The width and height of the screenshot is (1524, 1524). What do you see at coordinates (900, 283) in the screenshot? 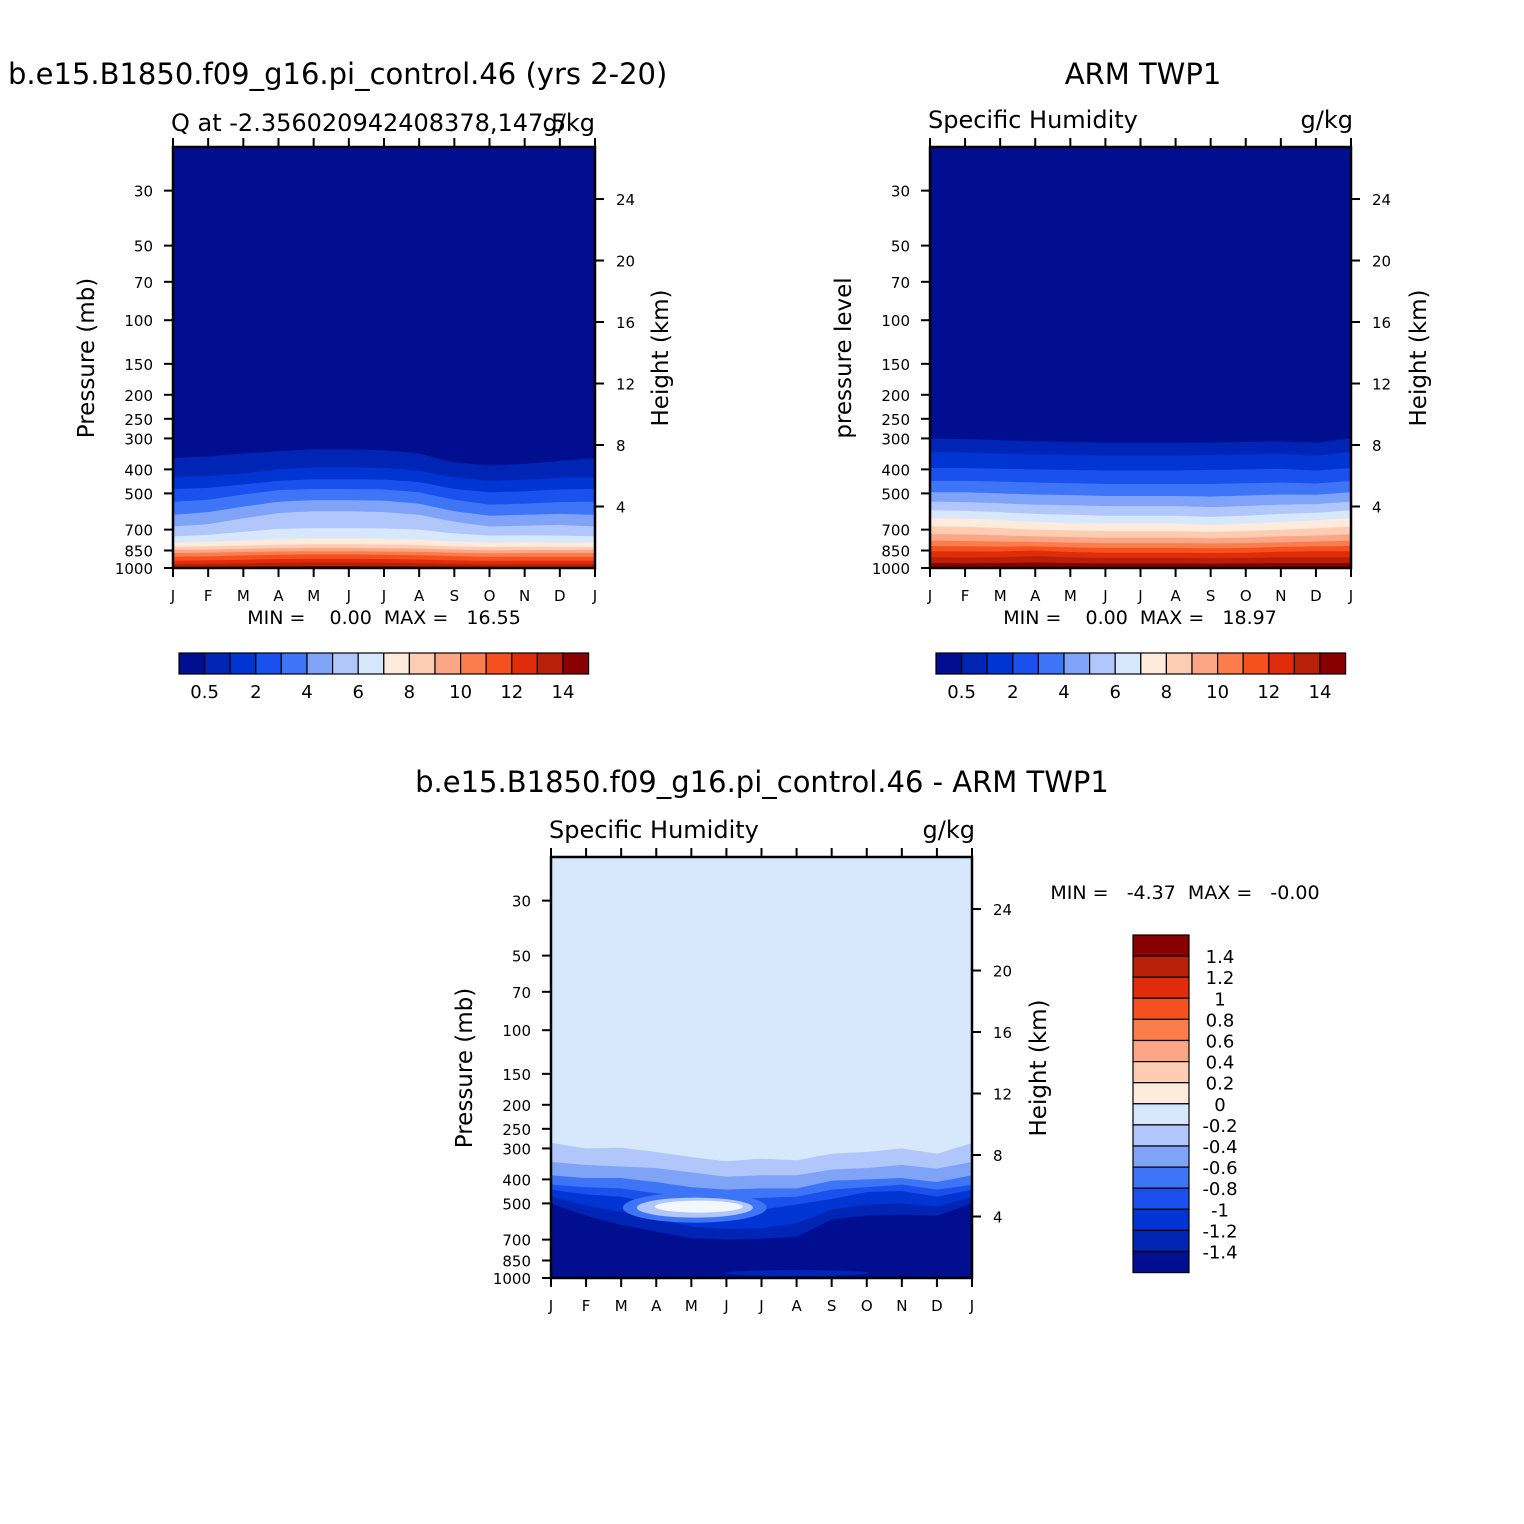
I see `panel-obs-ytick-label: 70` at bounding box center [900, 283].